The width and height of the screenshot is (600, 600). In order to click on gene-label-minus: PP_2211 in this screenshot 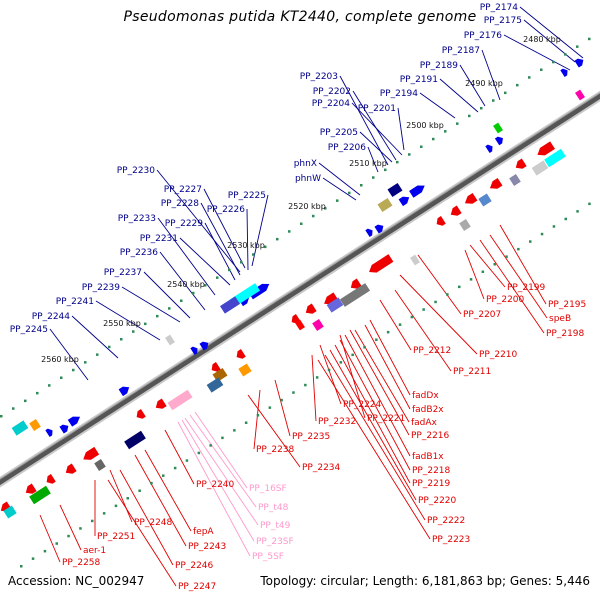, I will do `click(472, 372)`.